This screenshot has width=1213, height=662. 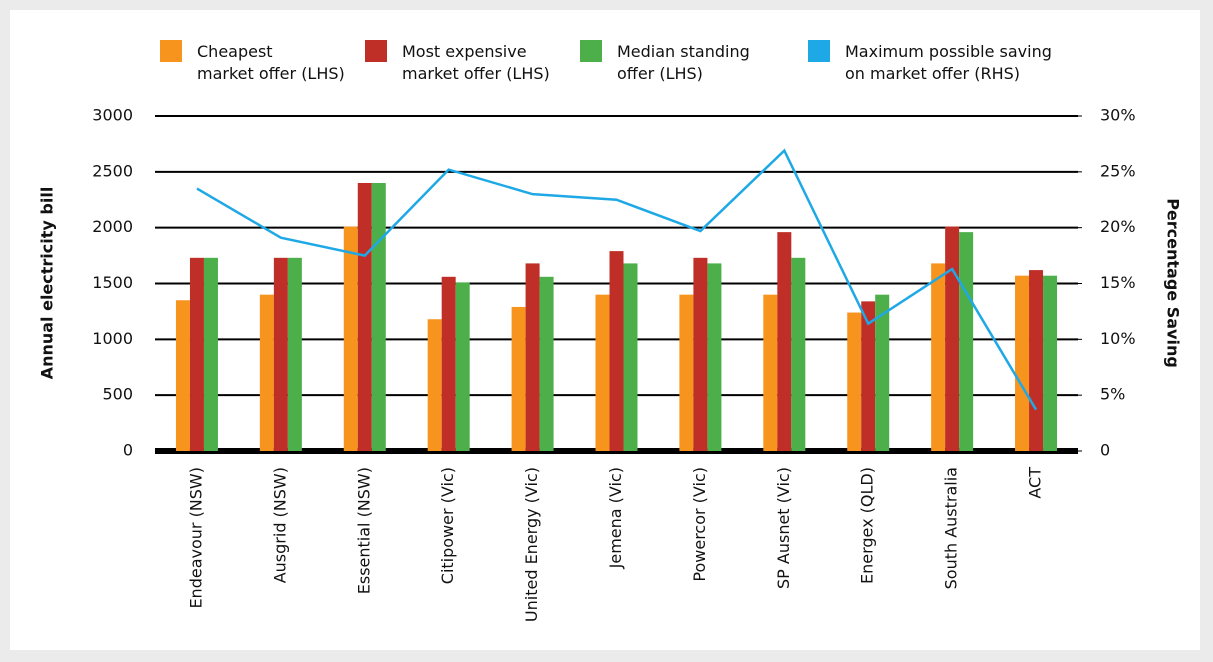 I want to click on y2-tick-label: 25%, so click(x=1118, y=170).